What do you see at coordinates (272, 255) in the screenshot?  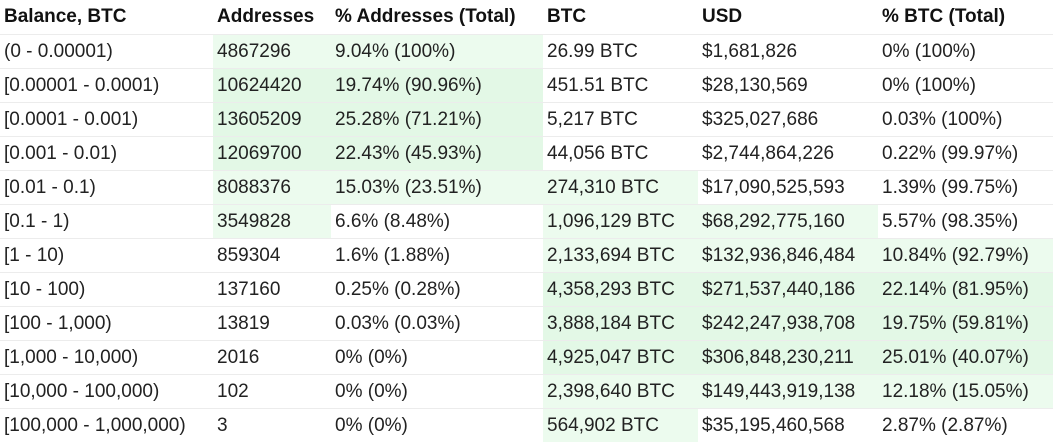 I see `addresses-cell: 859304` at bounding box center [272, 255].